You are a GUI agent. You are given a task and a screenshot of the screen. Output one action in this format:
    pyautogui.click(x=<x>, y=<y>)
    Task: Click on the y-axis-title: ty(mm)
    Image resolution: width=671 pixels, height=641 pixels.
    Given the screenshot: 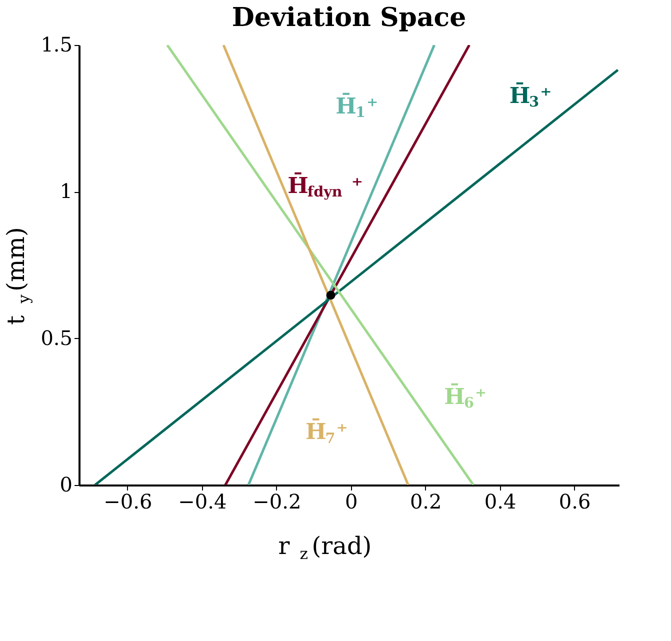 What is the action you would take?
    pyautogui.click(x=18, y=276)
    